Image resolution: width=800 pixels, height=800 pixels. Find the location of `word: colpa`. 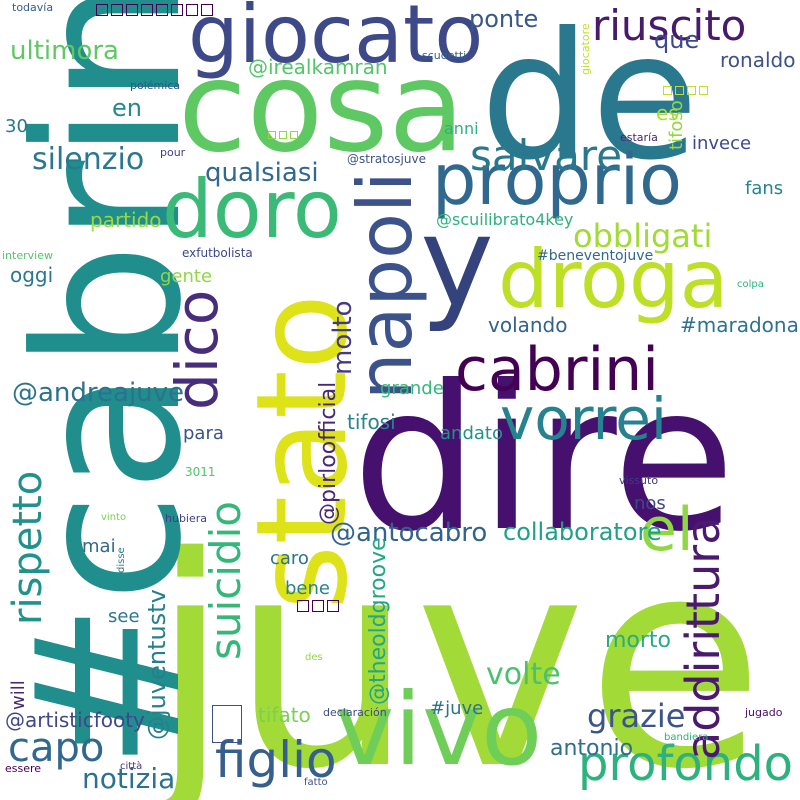

word: colpa is located at coordinates (750, 284).